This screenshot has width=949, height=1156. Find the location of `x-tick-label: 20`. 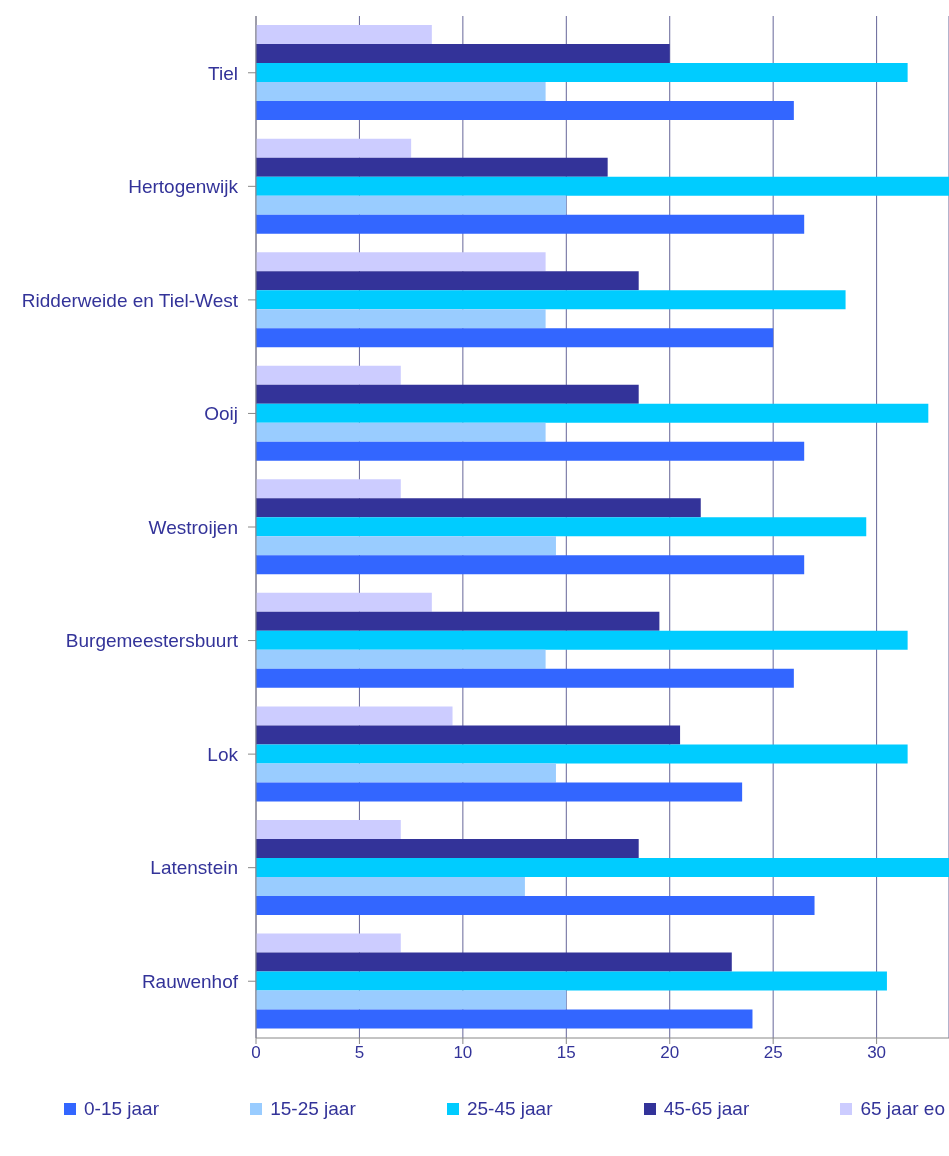

x-tick-label: 20 is located at coordinates (670, 1053).